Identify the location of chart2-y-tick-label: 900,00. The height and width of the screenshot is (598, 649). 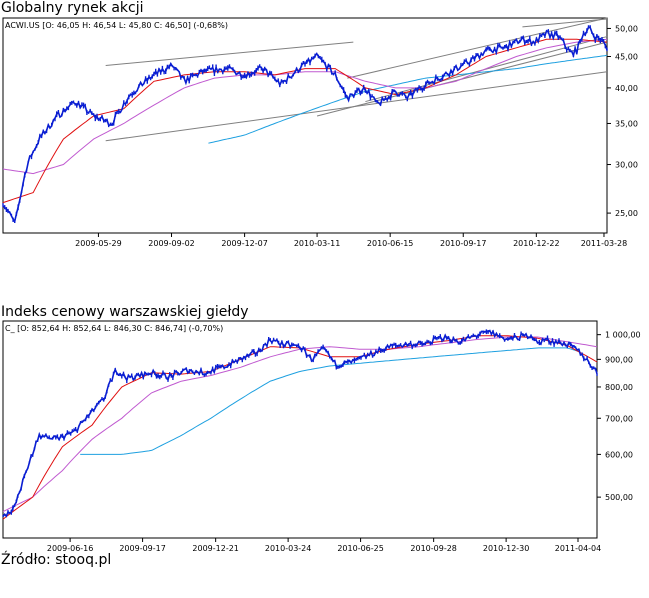
(619, 359).